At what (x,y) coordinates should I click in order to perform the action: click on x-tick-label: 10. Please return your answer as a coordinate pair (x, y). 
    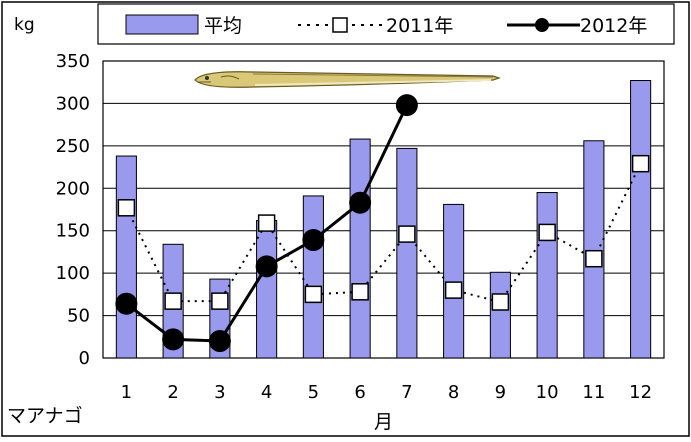
    Looking at the image, I should click on (547, 392).